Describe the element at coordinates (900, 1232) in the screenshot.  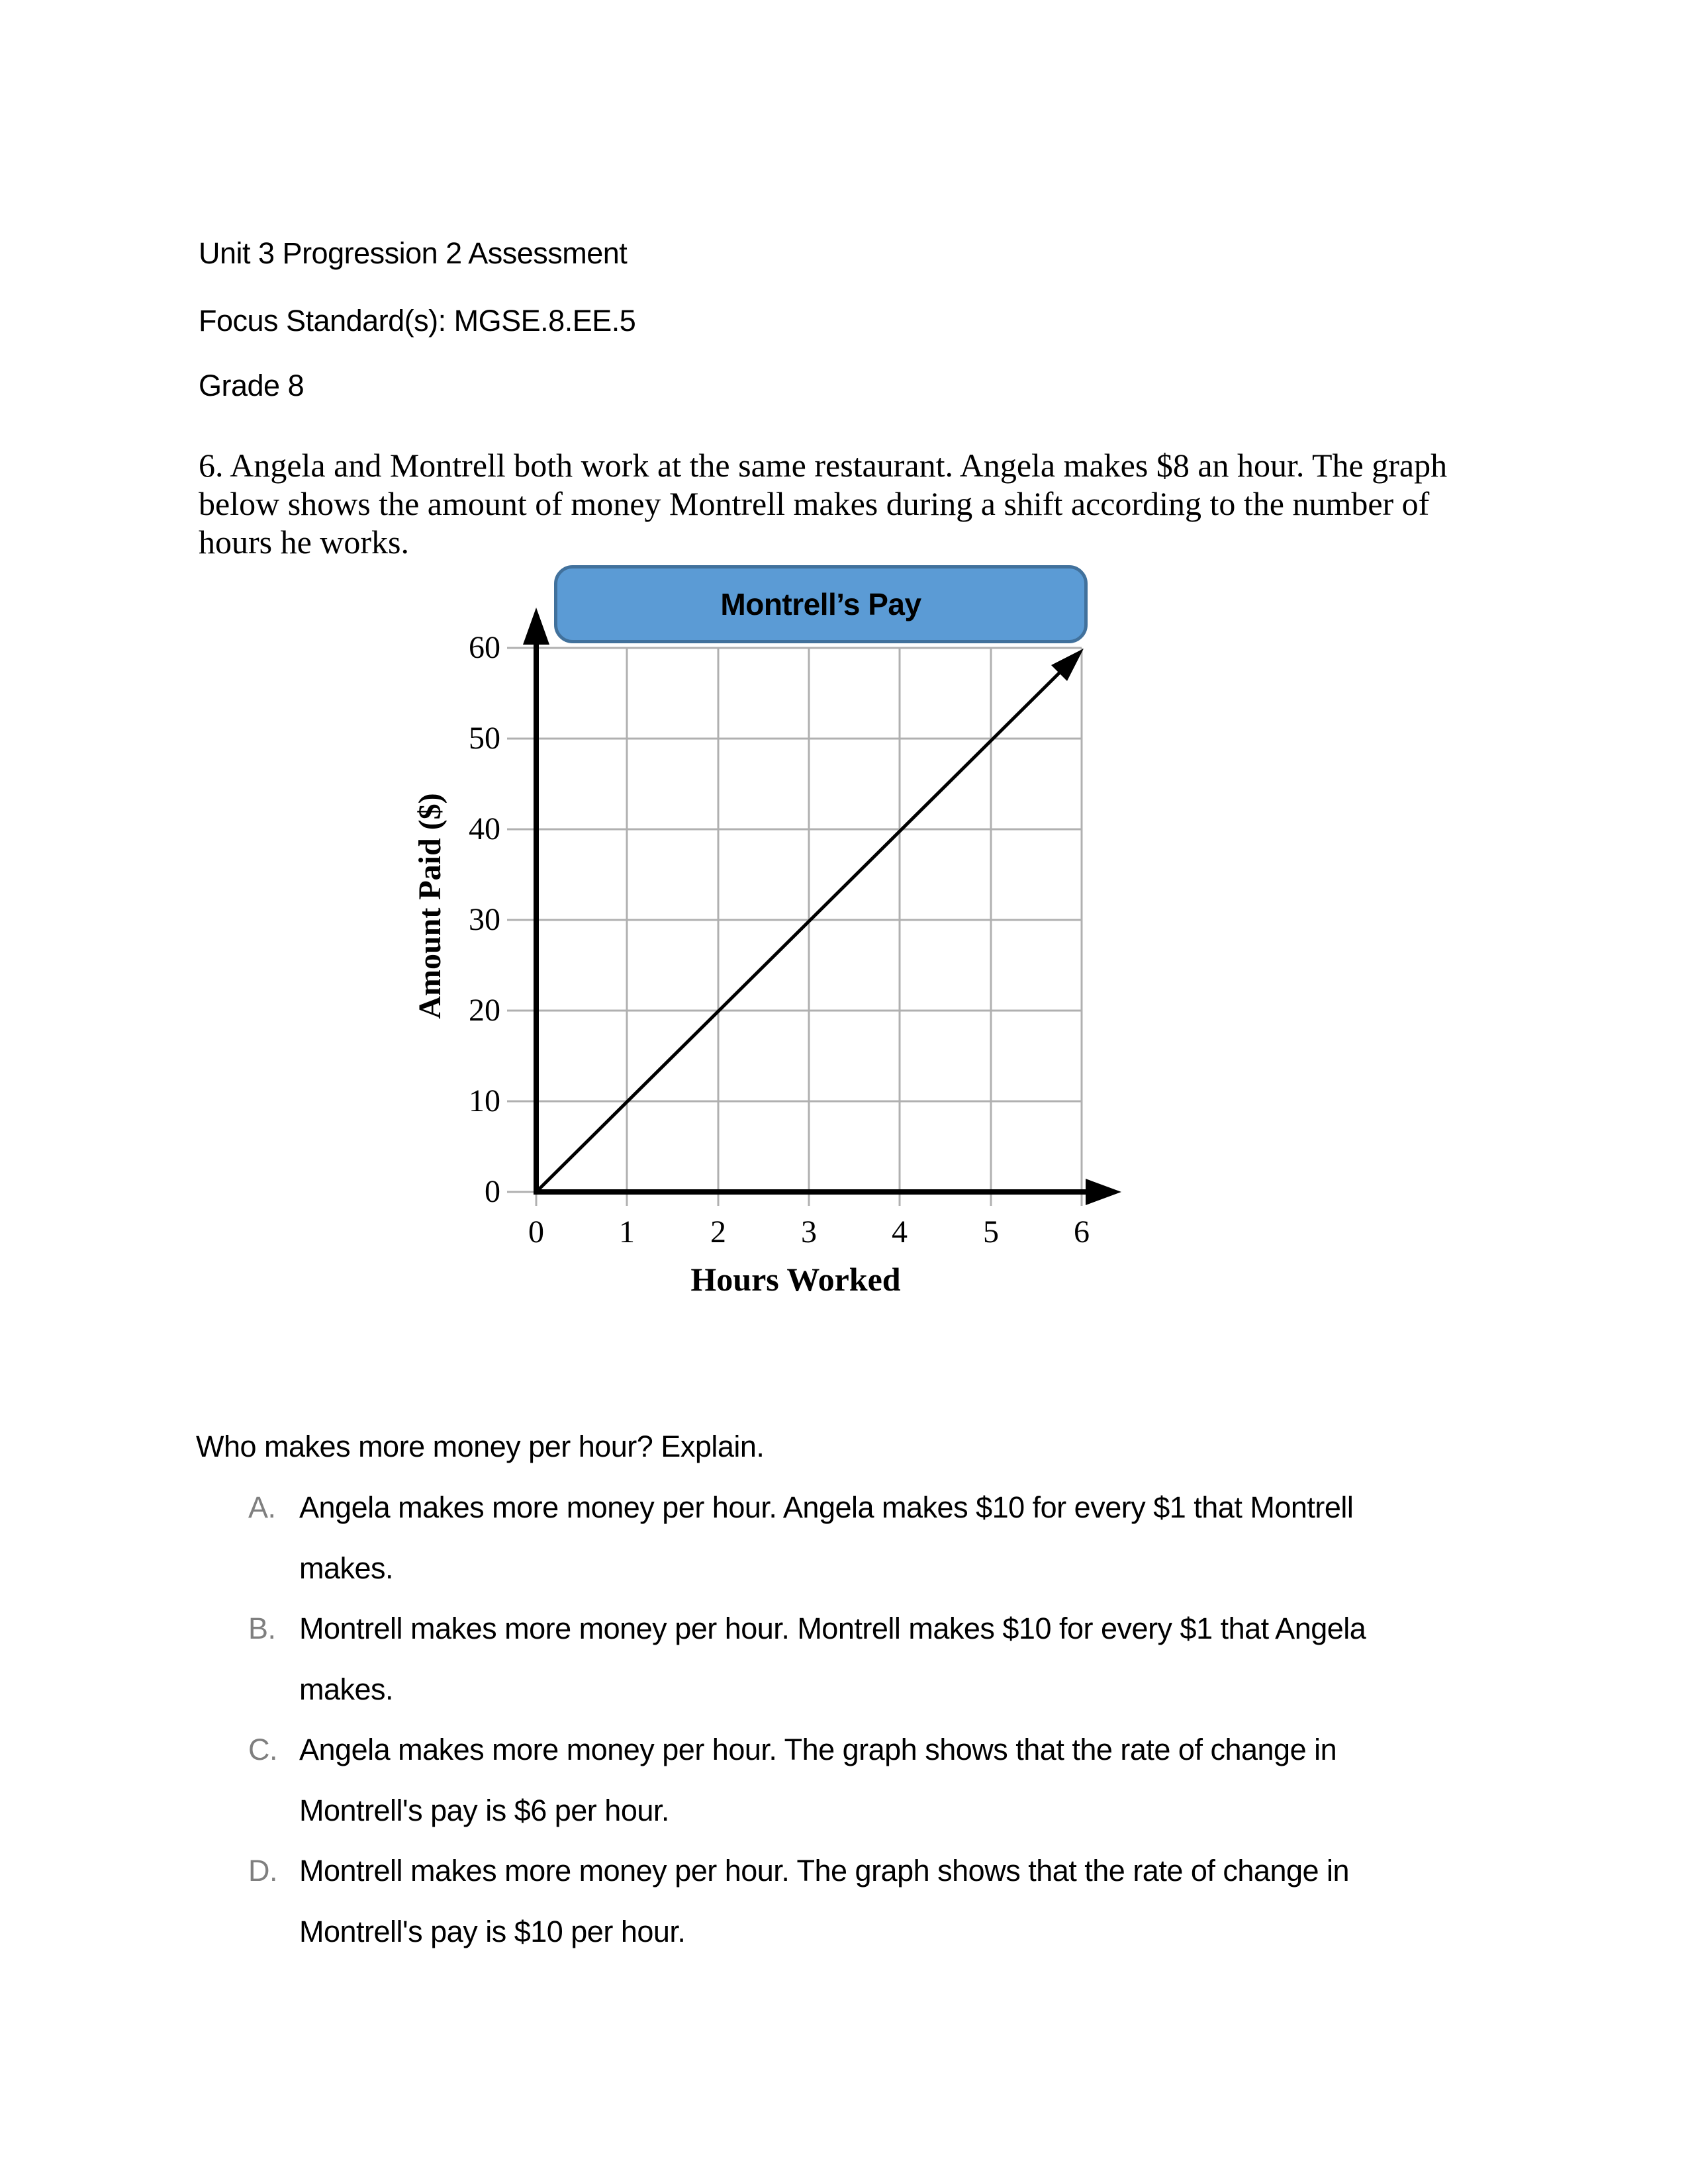
I see `x-tick-label: 4` at that location.